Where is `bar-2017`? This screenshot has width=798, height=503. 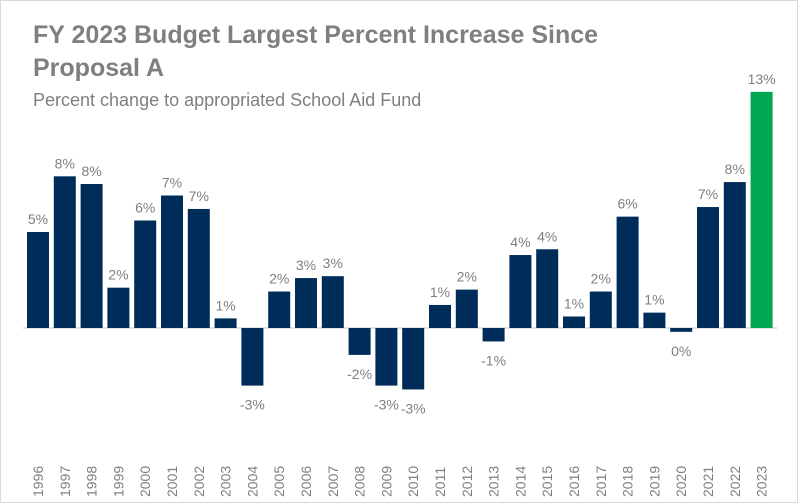 bar-2017 is located at coordinates (600, 309).